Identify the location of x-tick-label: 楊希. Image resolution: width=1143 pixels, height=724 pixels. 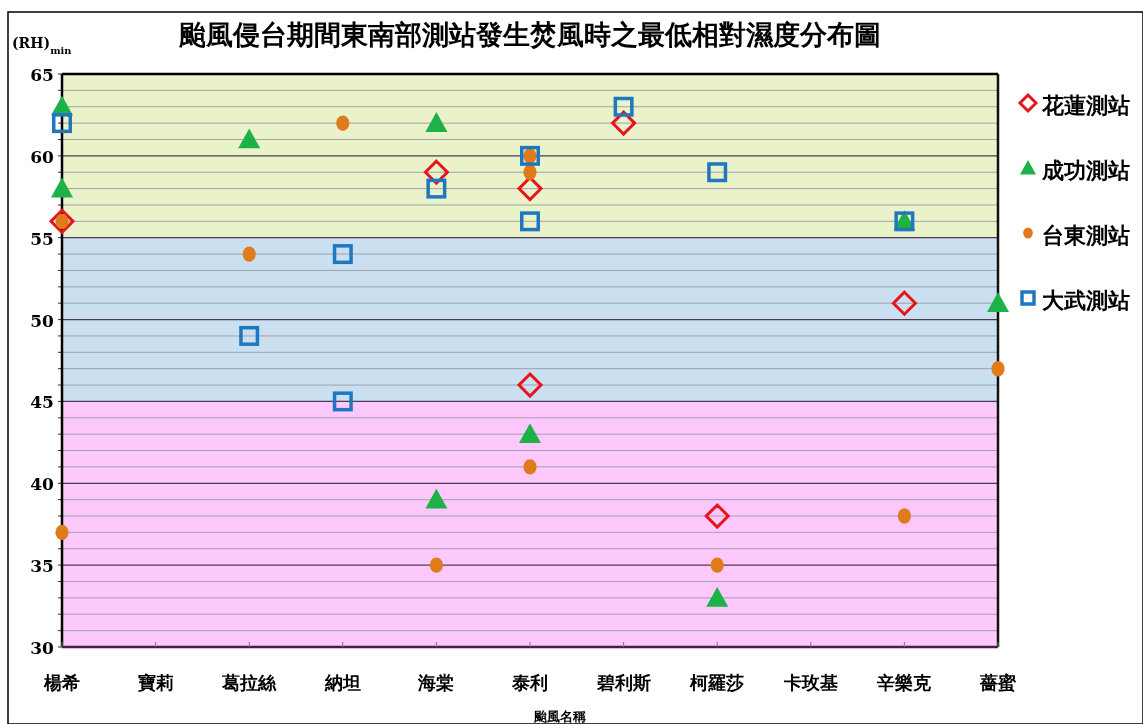
(61, 682).